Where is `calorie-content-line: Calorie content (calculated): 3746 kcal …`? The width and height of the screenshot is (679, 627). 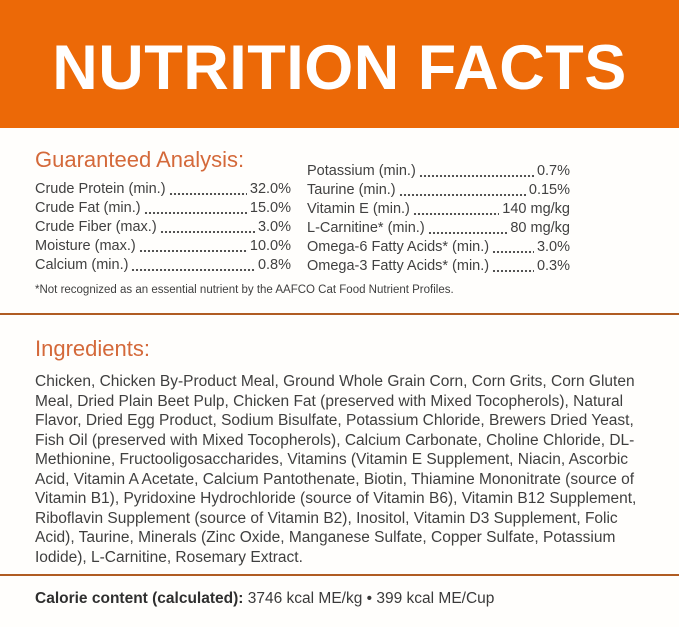
calorie-content-line: Calorie content (calculated): 3746 kcal … is located at coordinates (339, 599).